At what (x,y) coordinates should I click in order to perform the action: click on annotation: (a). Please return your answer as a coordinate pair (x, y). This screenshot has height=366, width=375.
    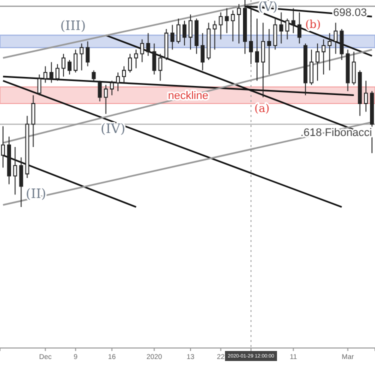
    Looking at the image, I should click on (262, 108).